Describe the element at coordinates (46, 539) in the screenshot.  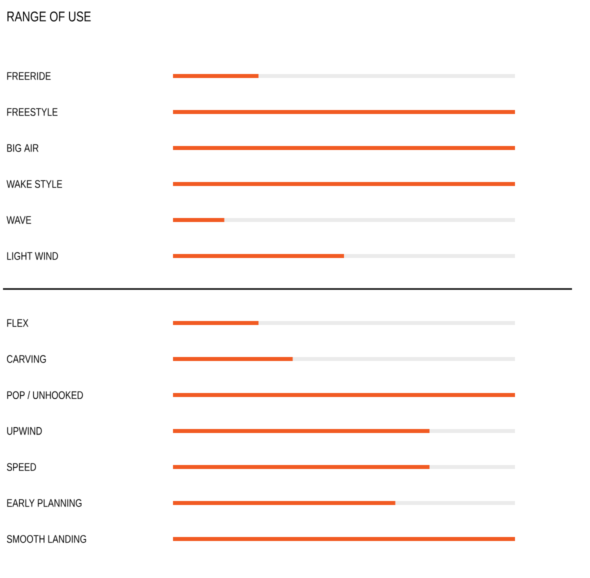
I see `y-tick-label: SMOOTH LANDING` at that location.